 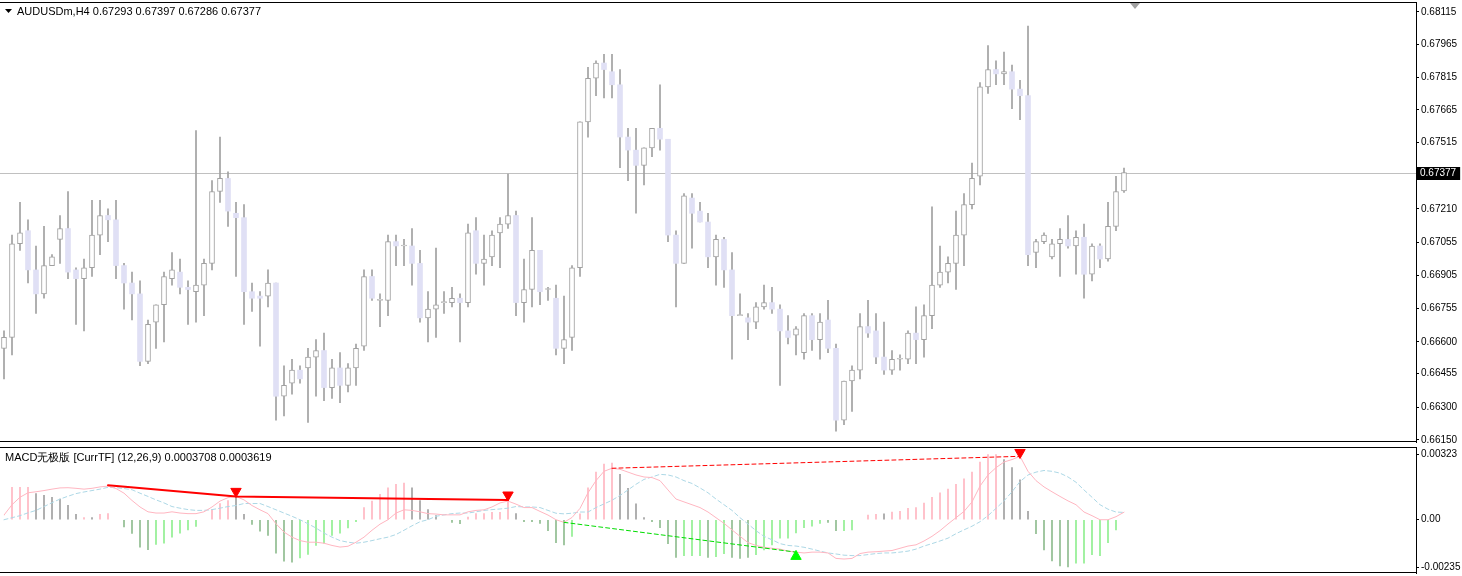 What do you see at coordinates (1439, 275) in the screenshot?
I see `y-tick-label: 0.66905` at bounding box center [1439, 275].